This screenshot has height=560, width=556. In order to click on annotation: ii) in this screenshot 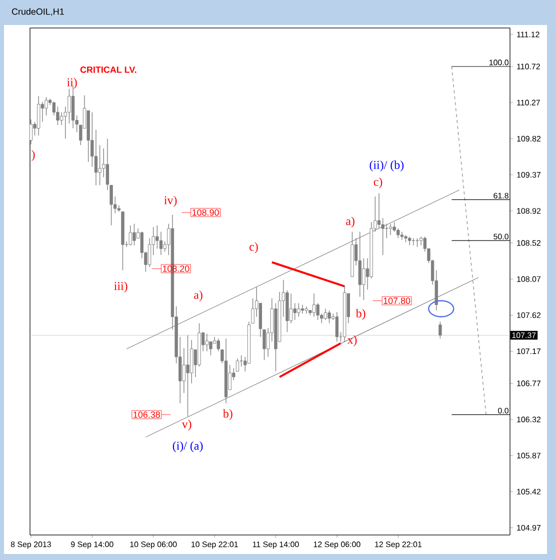, I will do `click(72, 83)`.